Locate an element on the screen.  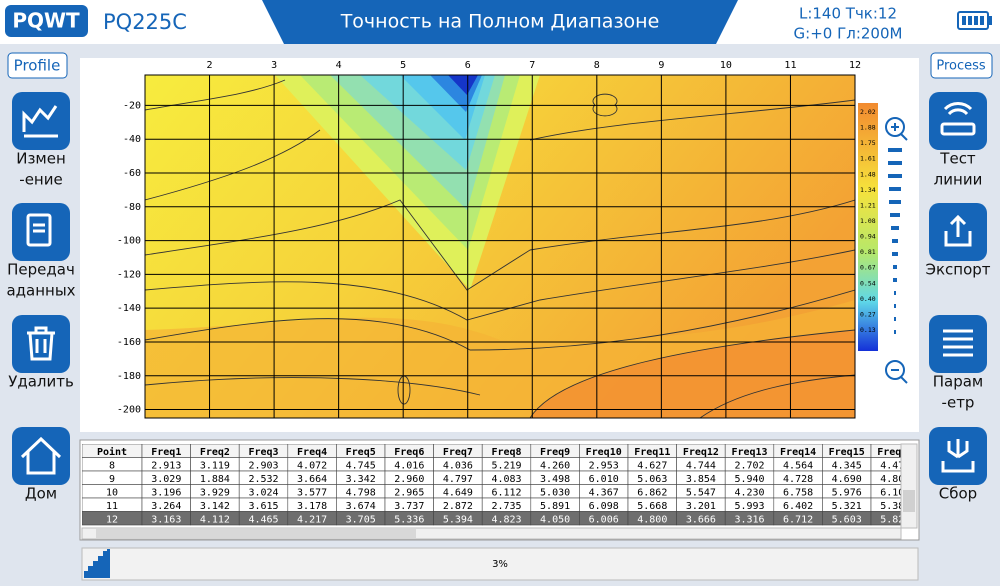
cell-value: 5.063 is located at coordinates (652, 479).